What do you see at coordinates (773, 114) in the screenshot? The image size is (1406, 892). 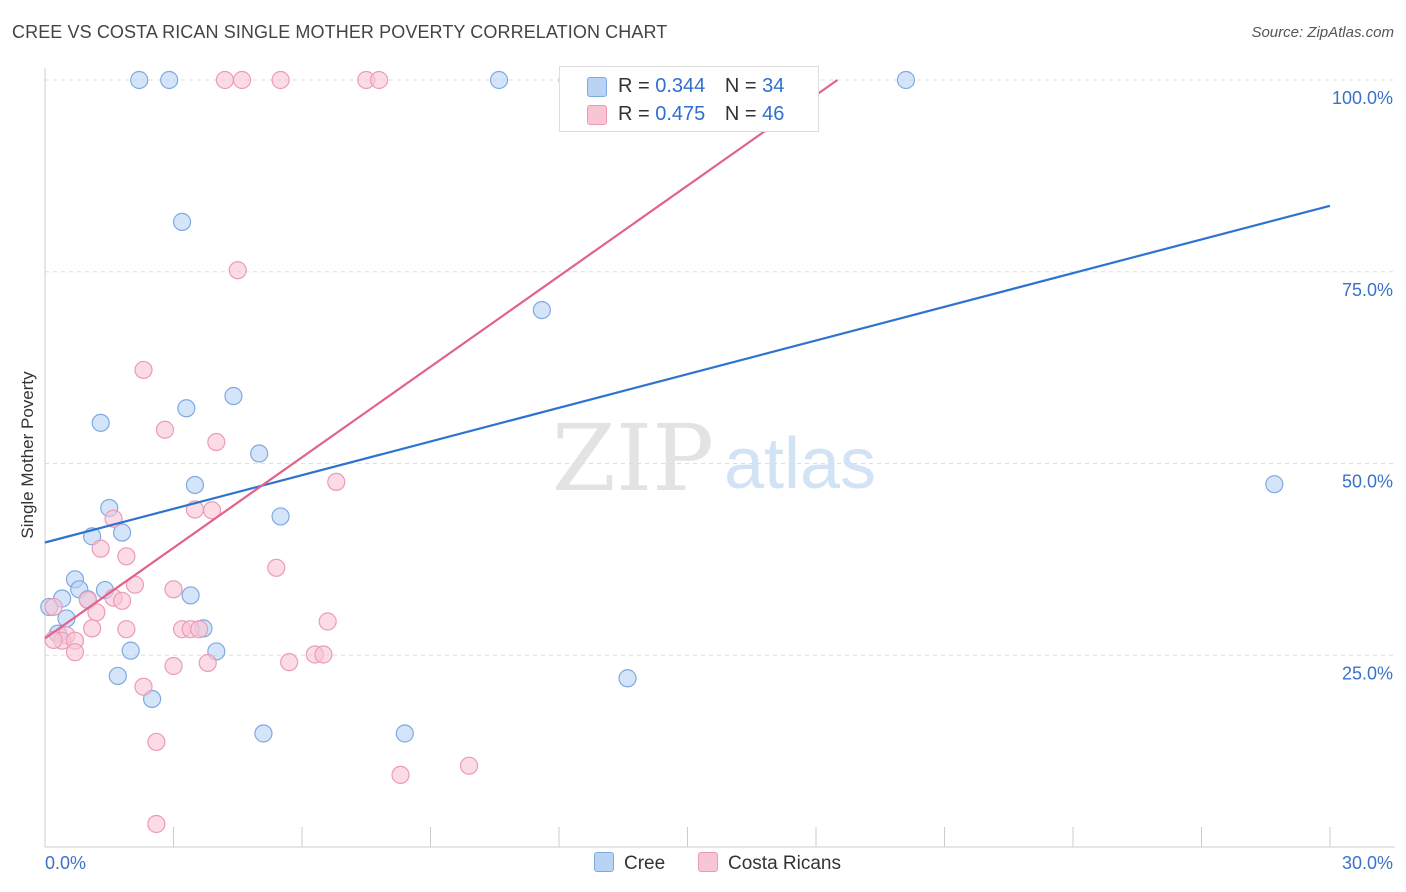 I see `legend-costa-n: 46` at bounding box center [773, 114].